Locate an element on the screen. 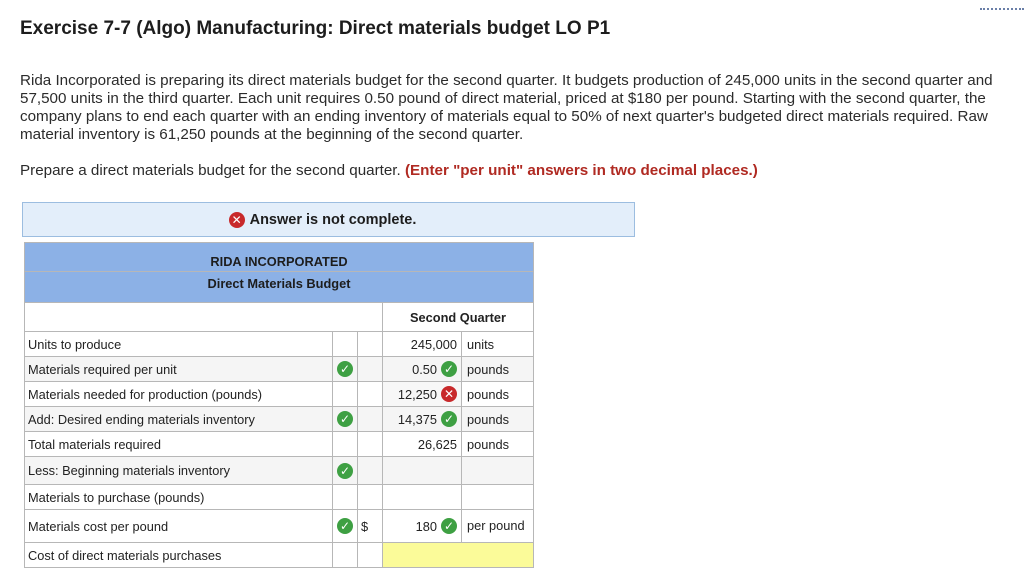 The image size is (1024, 580). budget-name-header: Direct Materials Budget is located at coordinates (279, 287).